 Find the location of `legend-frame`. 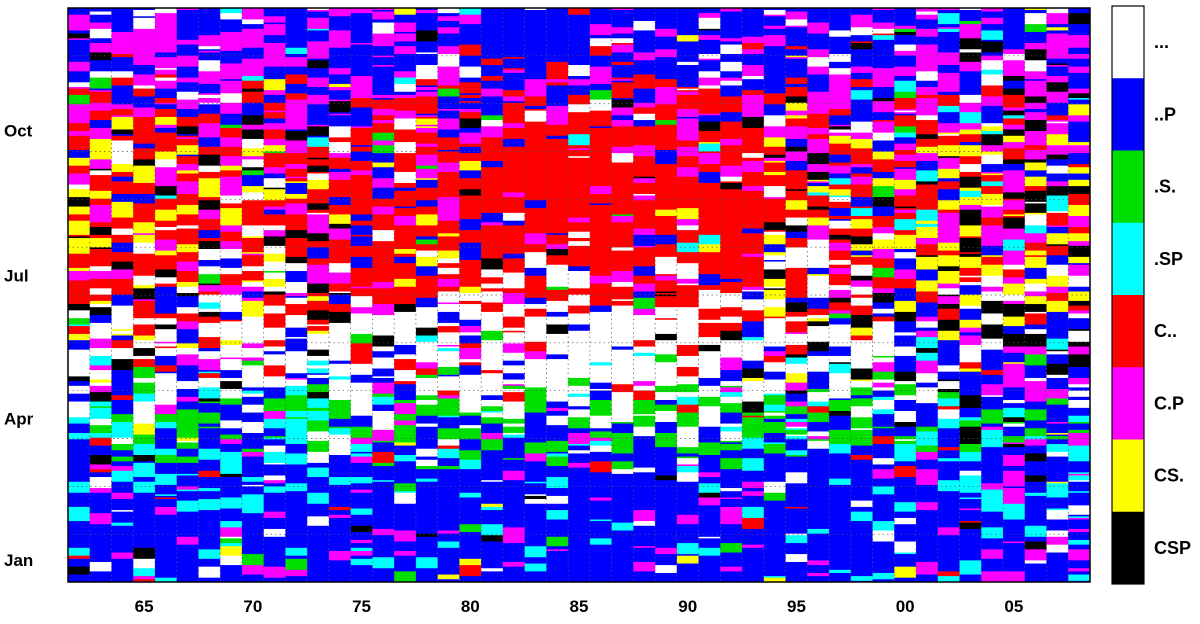

legend-frame is located at coordinates (1128, 295).